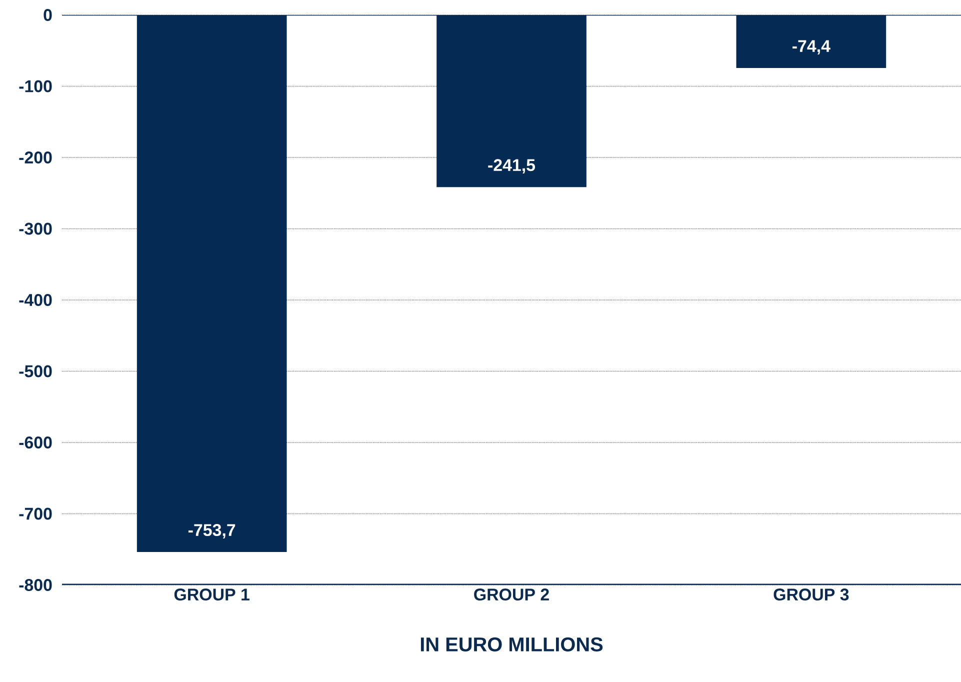  What do you see at coordinates (511, 644) in the screenshot?
I see `x-axis-title: IN EURO MILLIONS` at bounding box center [511, 644].